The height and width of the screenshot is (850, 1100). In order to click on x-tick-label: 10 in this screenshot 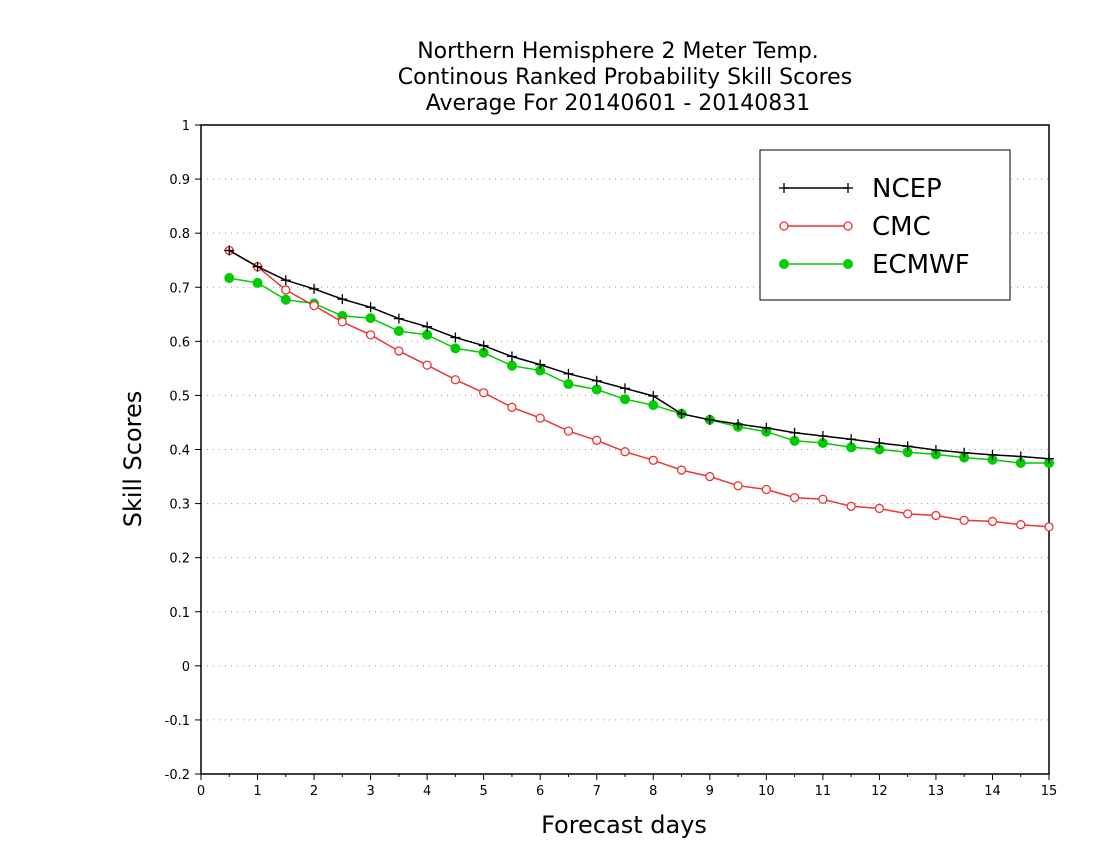, I will do `click(766, 791)`.